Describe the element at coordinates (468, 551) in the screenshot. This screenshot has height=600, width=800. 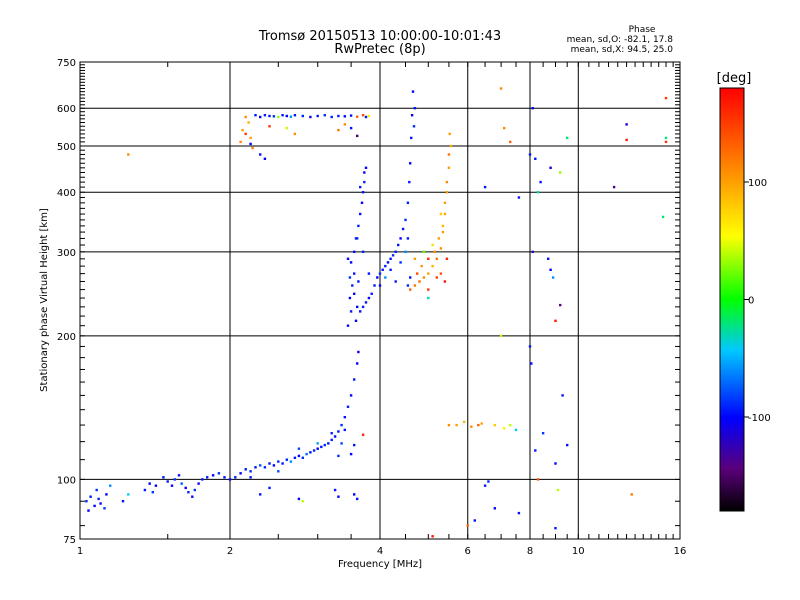
I see `x-tick-label: 6` at that location.